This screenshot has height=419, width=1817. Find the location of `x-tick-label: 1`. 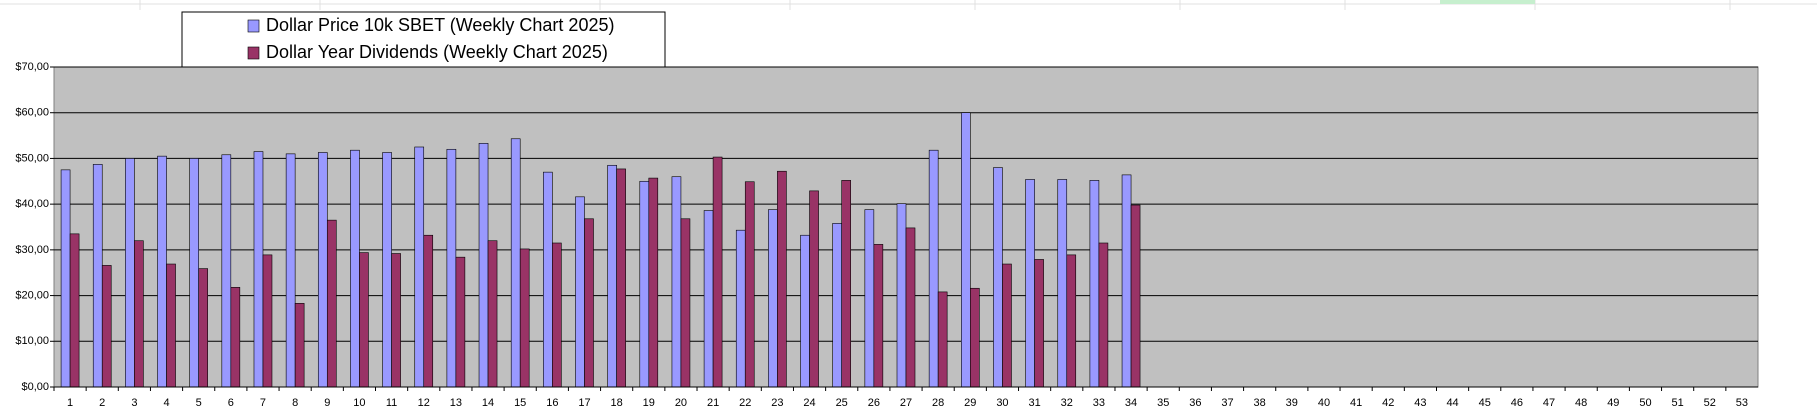

x-tick-label: 1 is located at coordinates (70, 403).